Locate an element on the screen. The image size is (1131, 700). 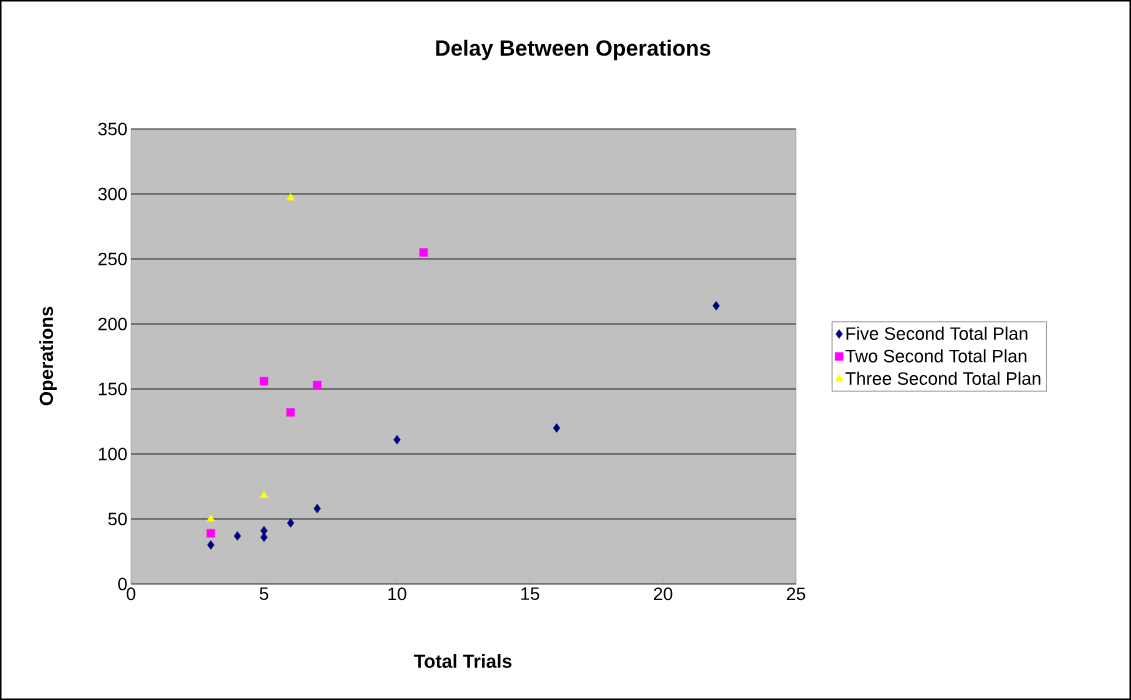
x-tick-label: 20 is located at coordinates (663, 594).